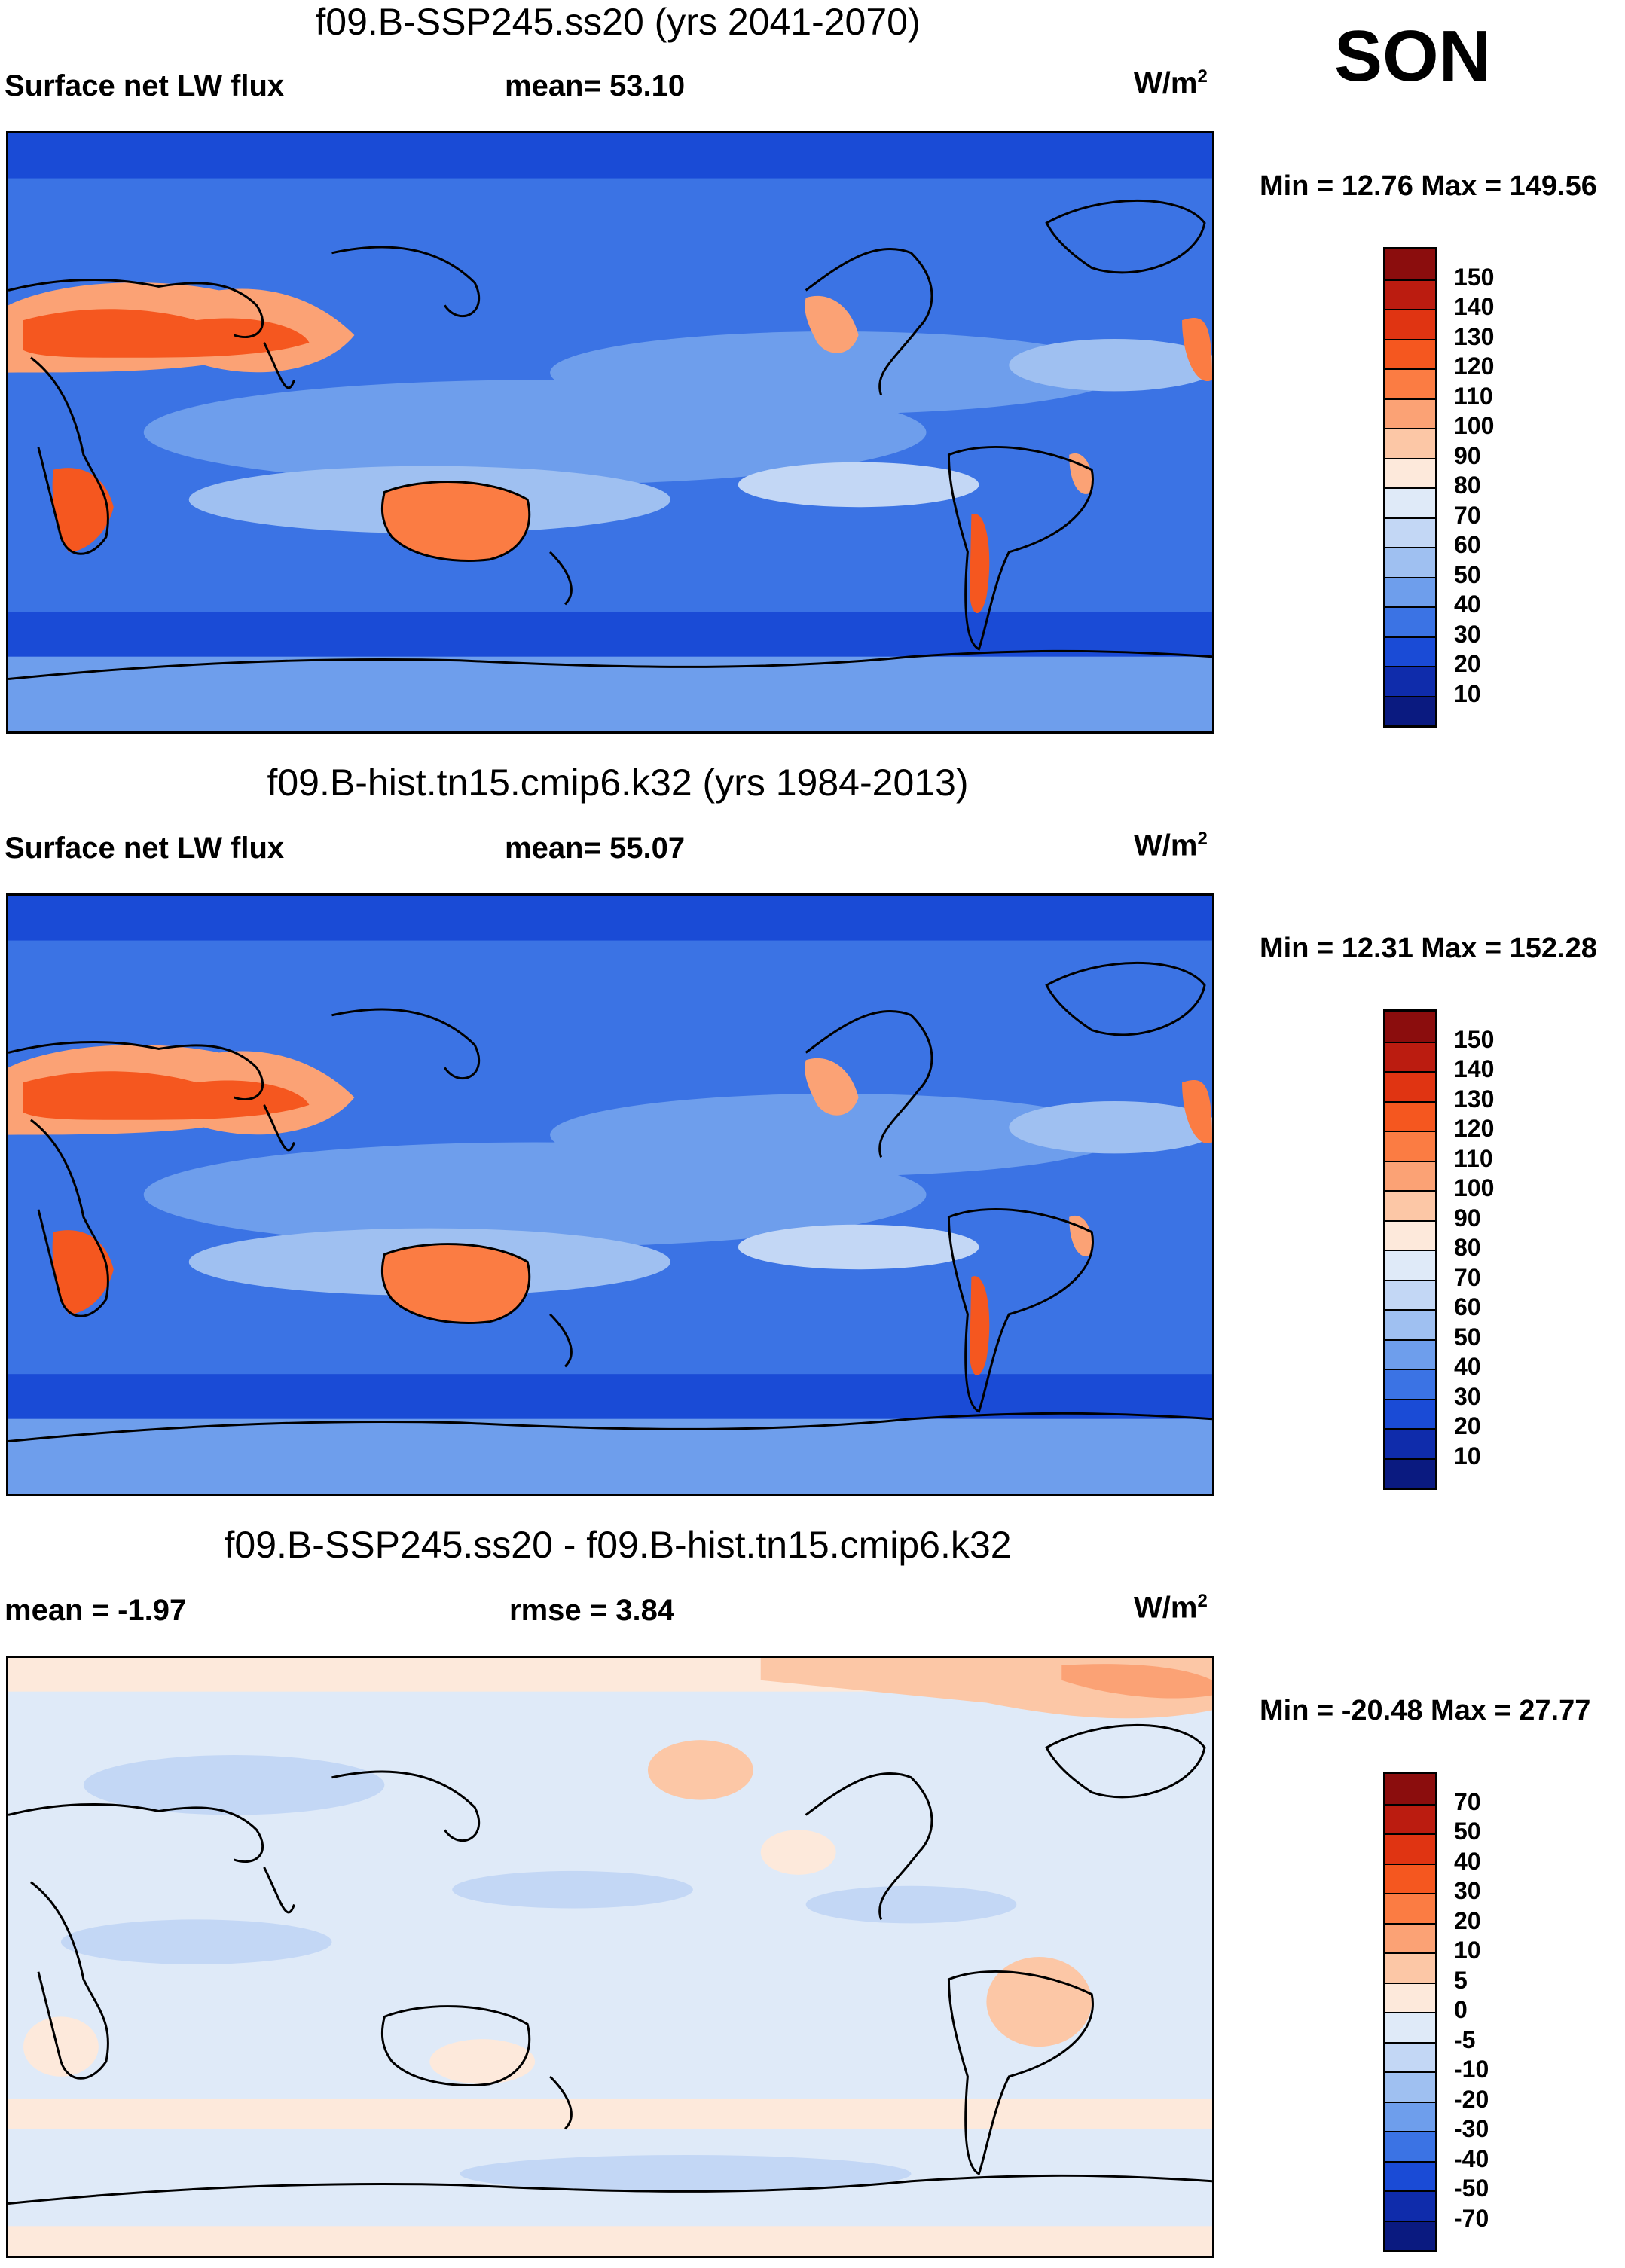 The image size is (1625, 2268). I want to click on panel-2-mean-label: mean= 55.07, so click(595, 848).